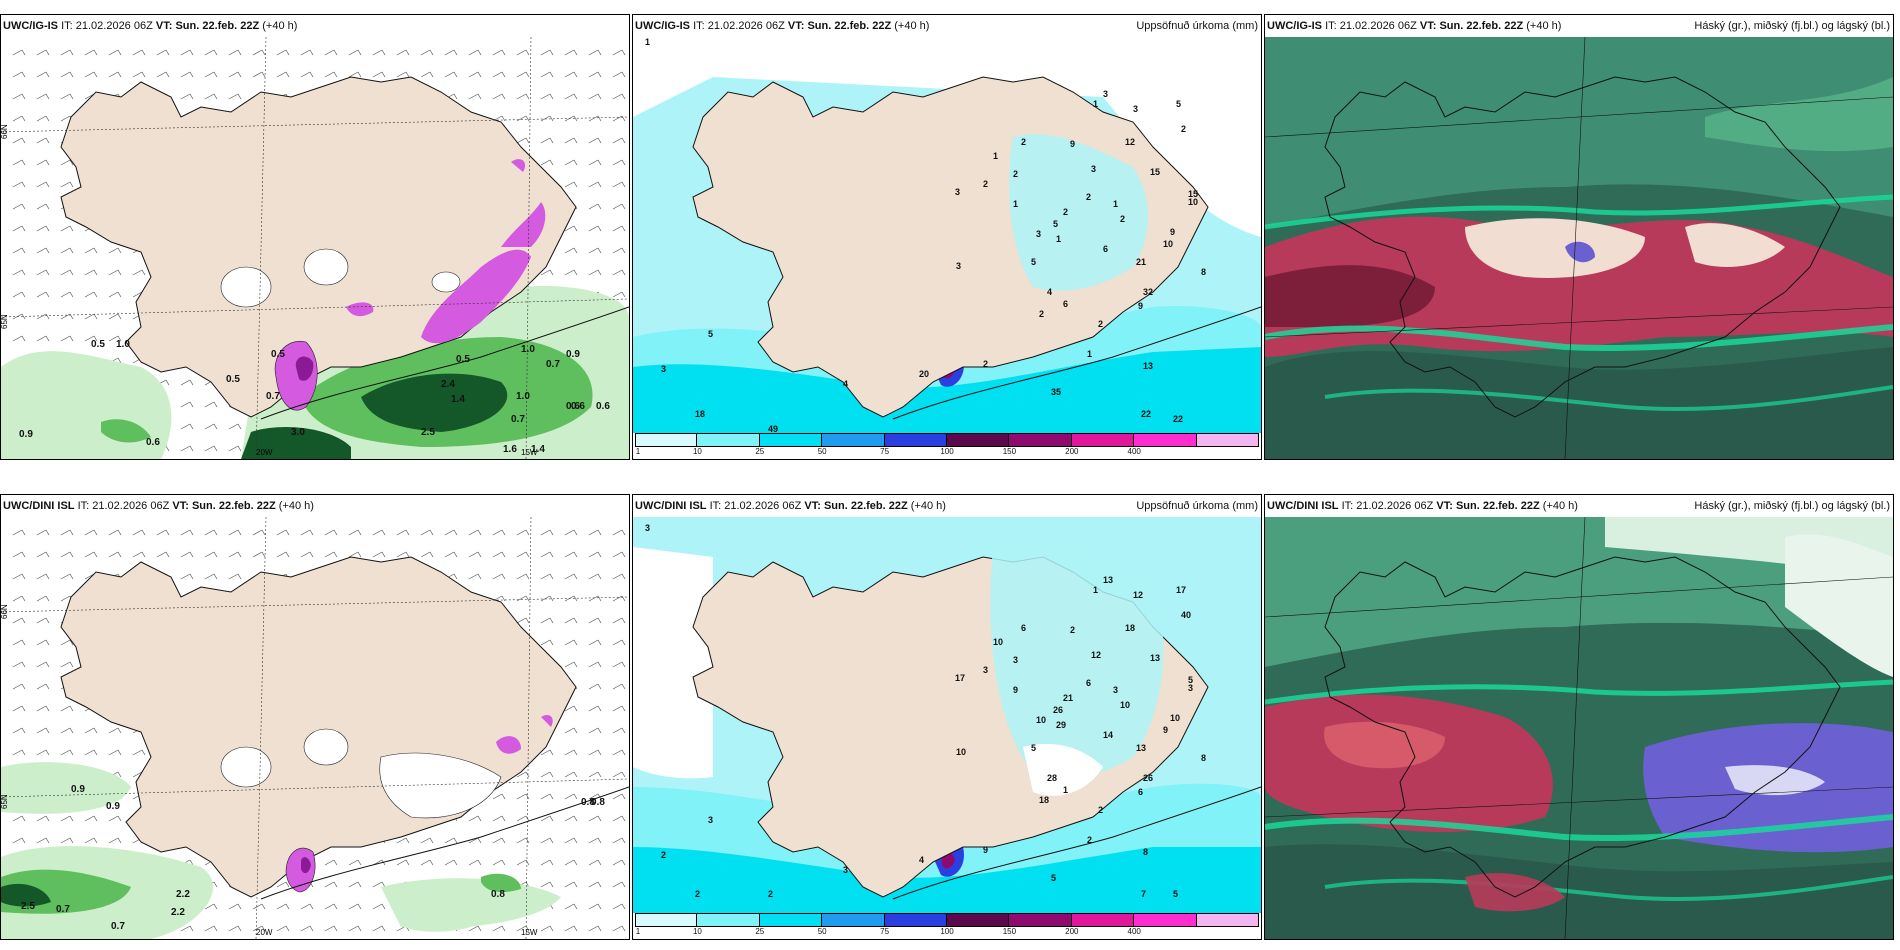  Describe the element at coordinates (1186, 615) in the screenshot. I see `precip-value-label: 40` at that location.